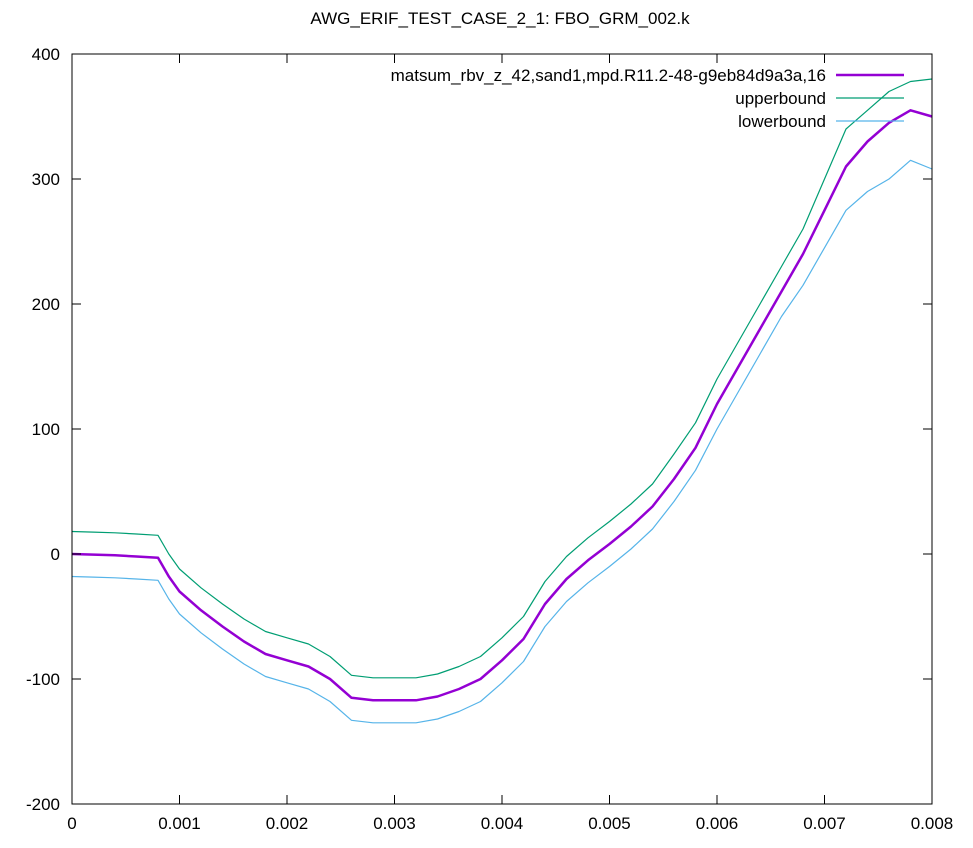 The height and width of the screenshot is (848, 973). What do you see at coordinates (55, 554) in the screenshot?
I see `y-tick-label: 0` at bounding box center [55, 554].